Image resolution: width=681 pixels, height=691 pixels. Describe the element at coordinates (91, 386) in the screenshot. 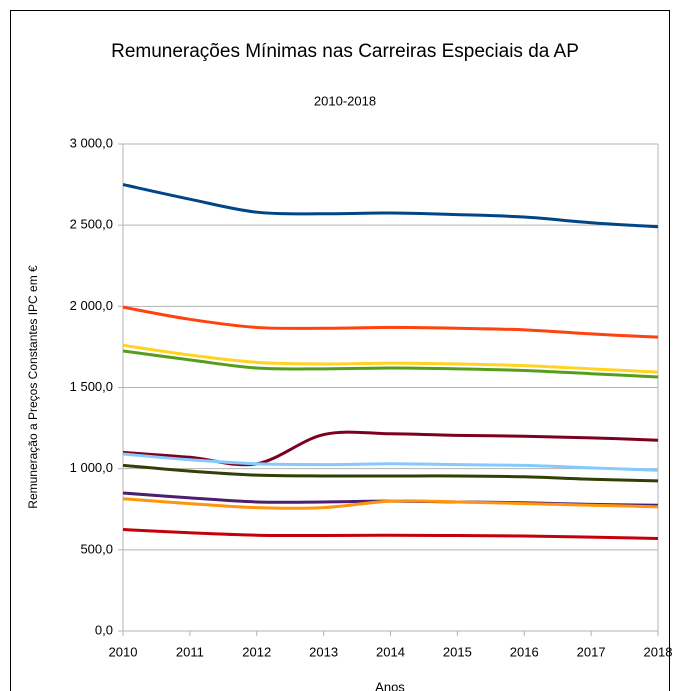

I see `y-tick-label: 1 500,0` at that location.